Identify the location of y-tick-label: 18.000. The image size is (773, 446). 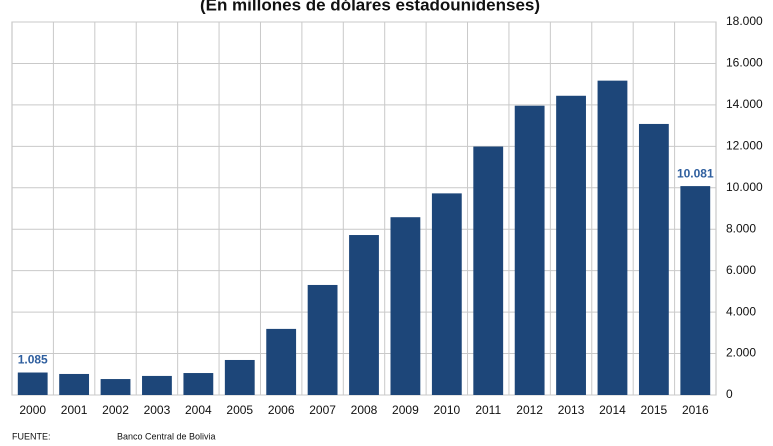
(744, 21).